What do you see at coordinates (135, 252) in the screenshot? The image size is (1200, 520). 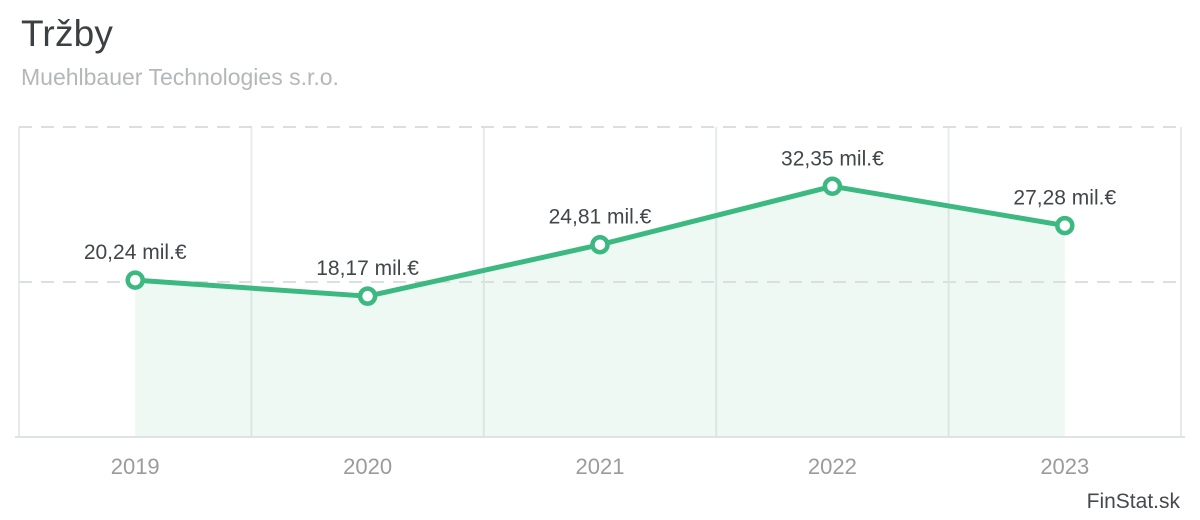 I see `data-point-label: 20,24 mil.€` at bounding box center [135, 252].